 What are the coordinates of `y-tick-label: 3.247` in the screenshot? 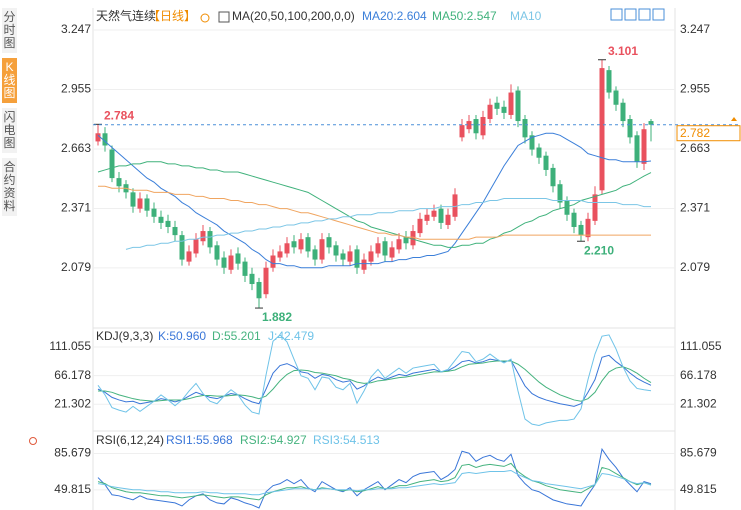 It's located at (695, 29).